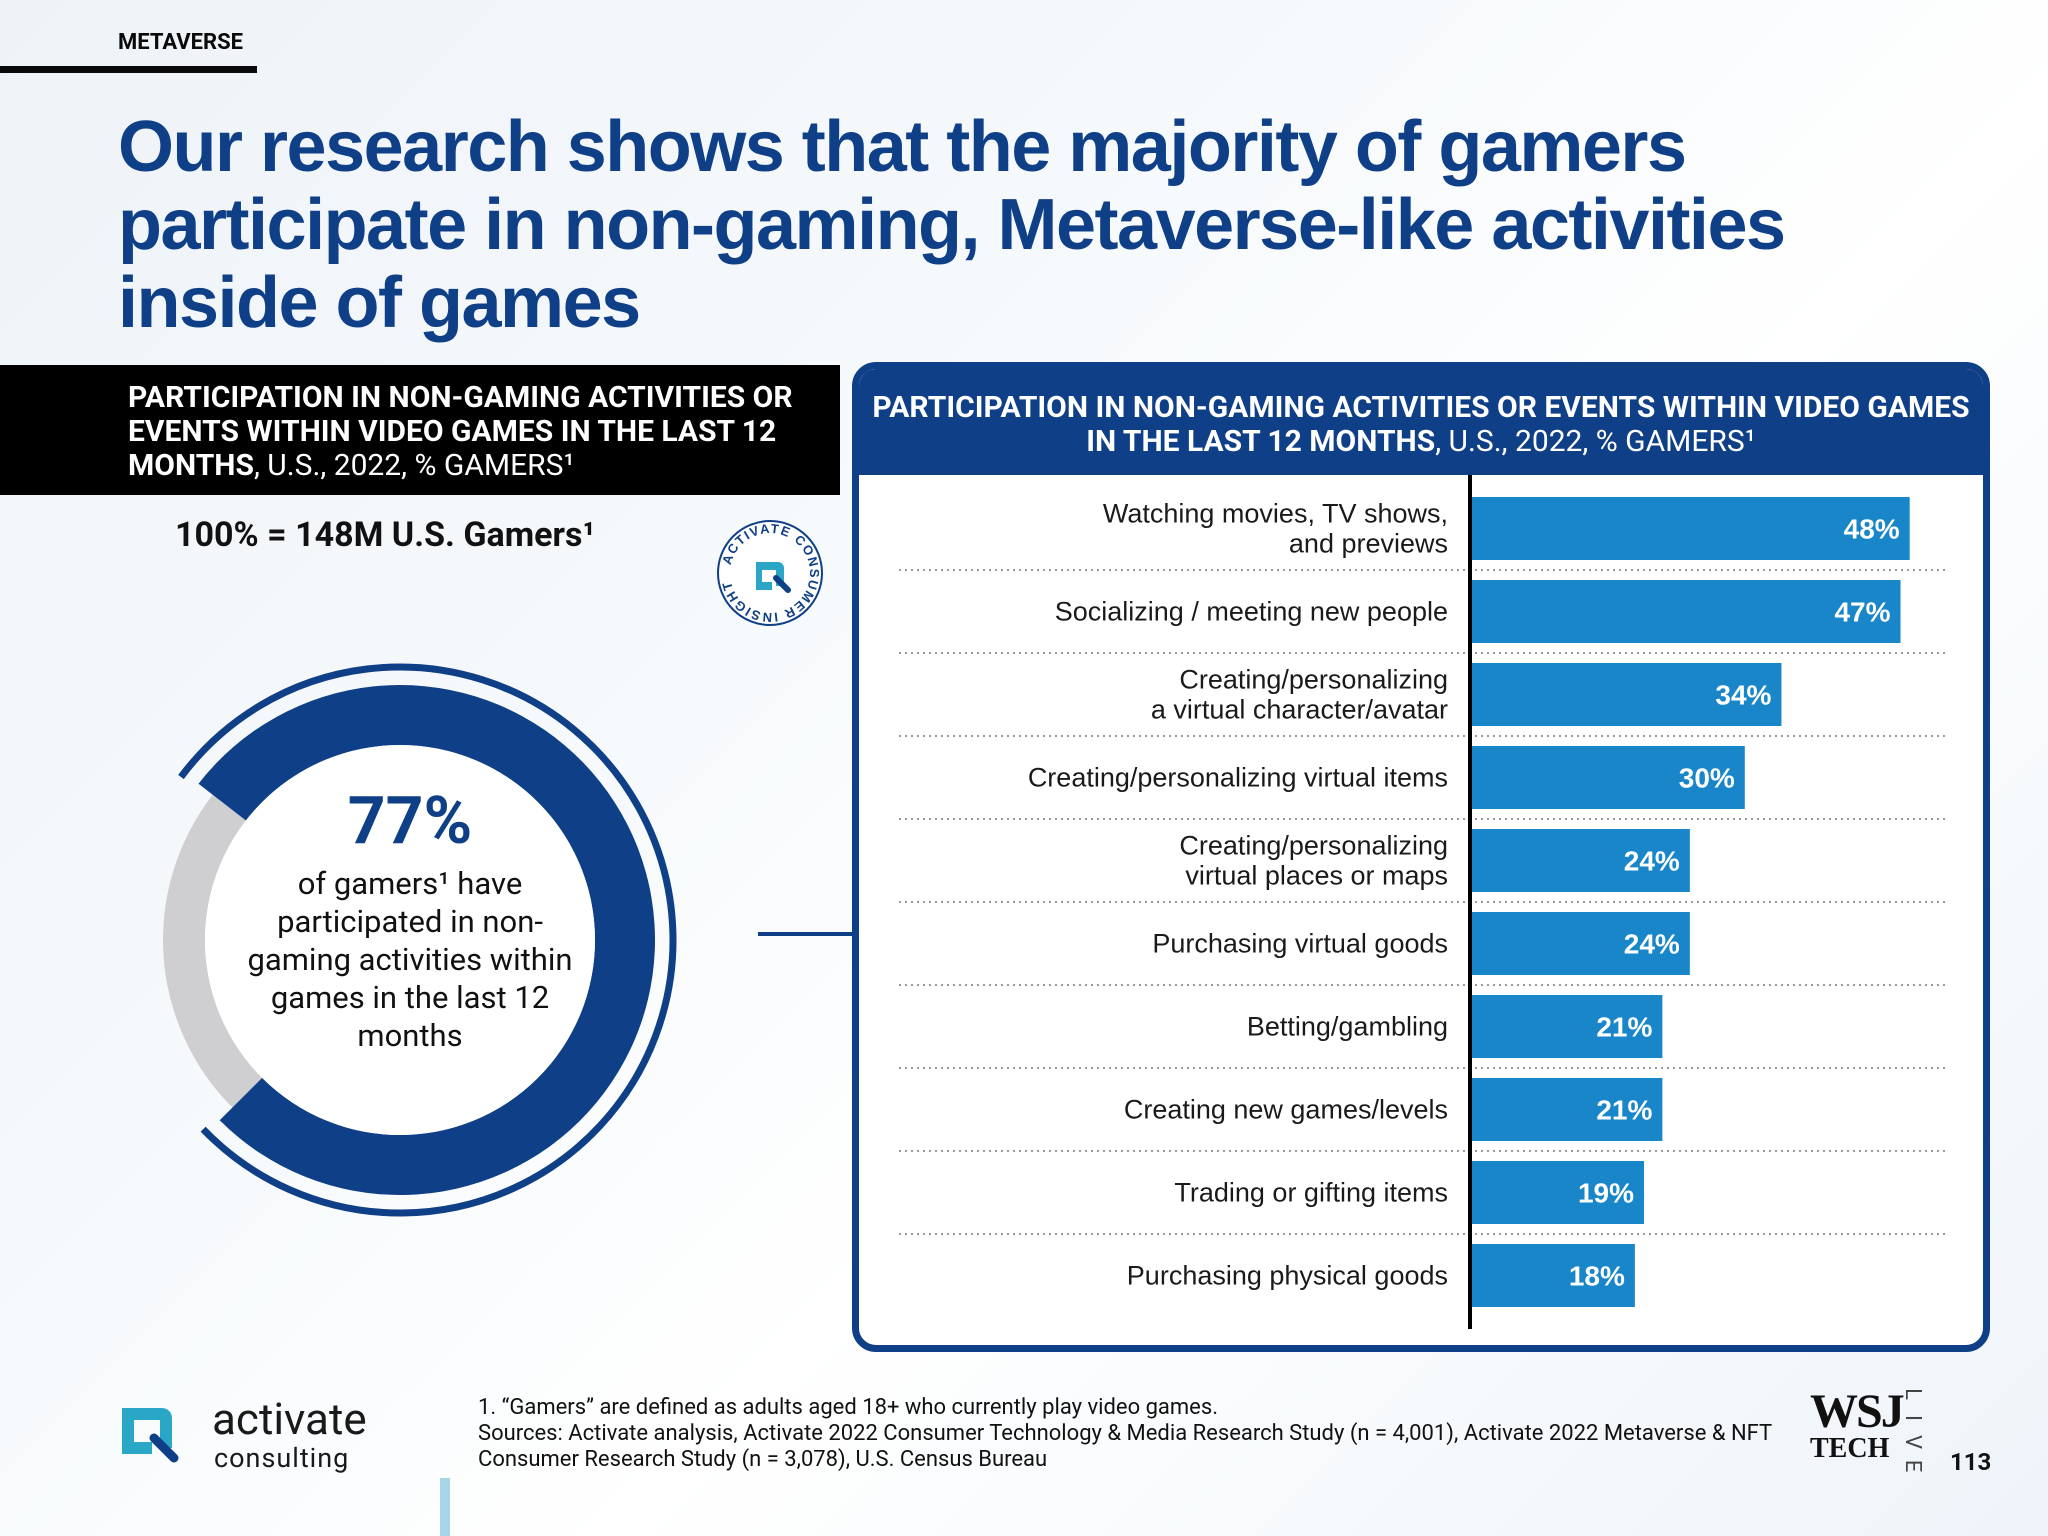 This screenshot has width=2048, height=1536. What do you see at coordinates (1313, 680) in the screenshot?
I see `category-label-2-0: Creating/personalizing` at bounding box center [1313, 680].